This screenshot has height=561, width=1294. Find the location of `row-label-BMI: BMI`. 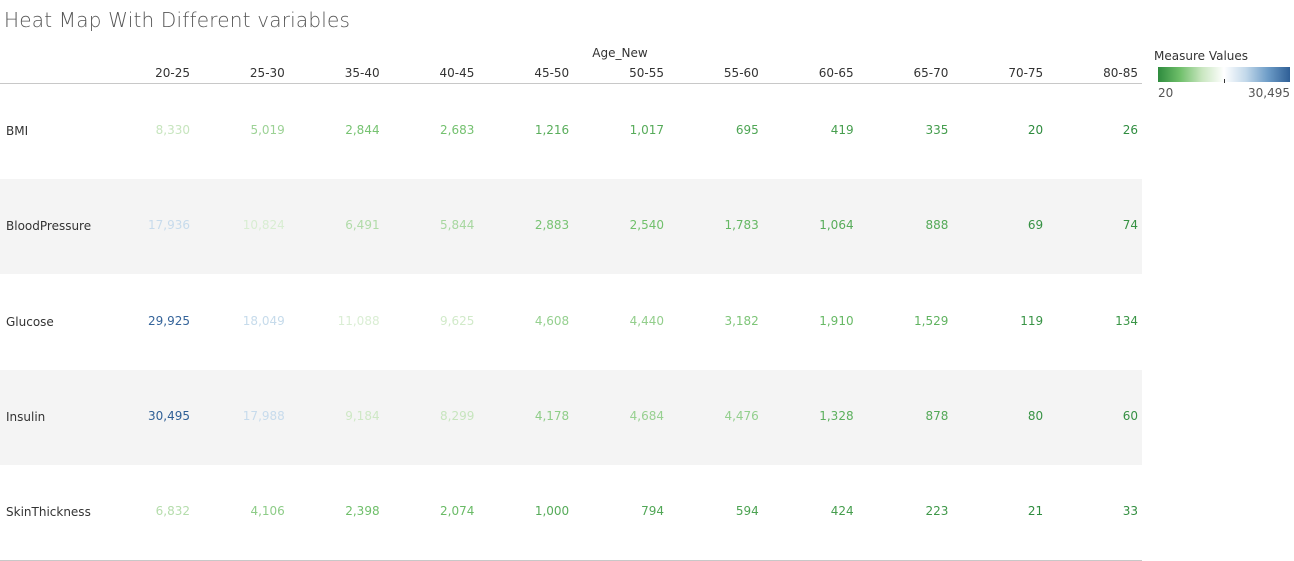

row-label-BMI: BMI is located at coordinates (17, 131).